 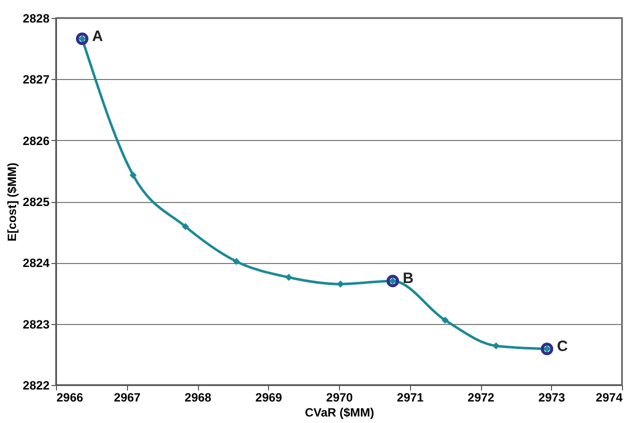 I want to click on x-tick-label: 2973, so click(x=552, y=397).